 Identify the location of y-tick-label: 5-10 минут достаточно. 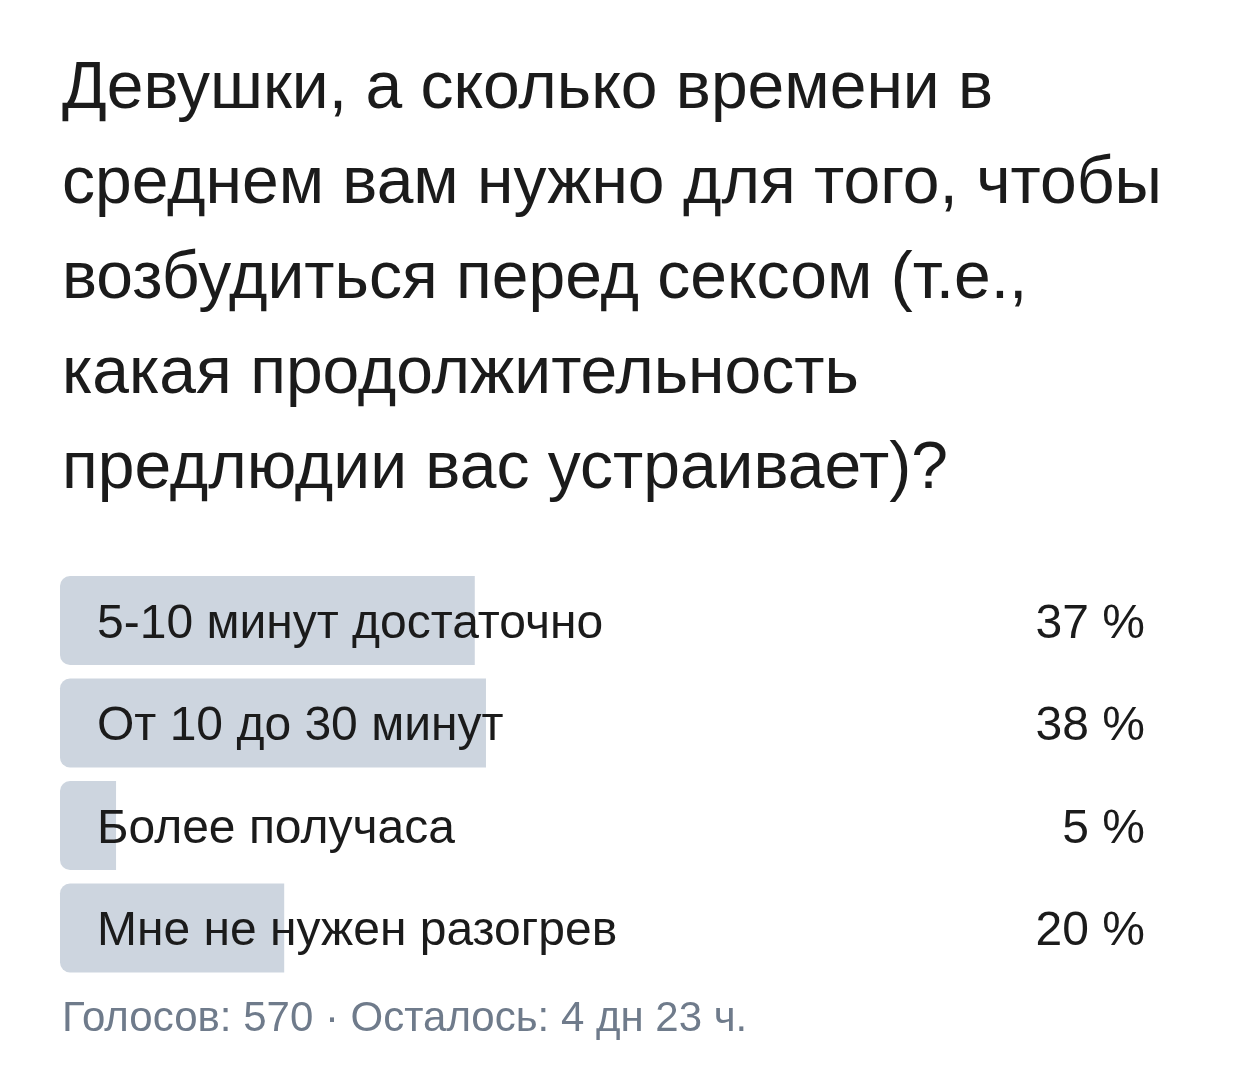
(350, 621).